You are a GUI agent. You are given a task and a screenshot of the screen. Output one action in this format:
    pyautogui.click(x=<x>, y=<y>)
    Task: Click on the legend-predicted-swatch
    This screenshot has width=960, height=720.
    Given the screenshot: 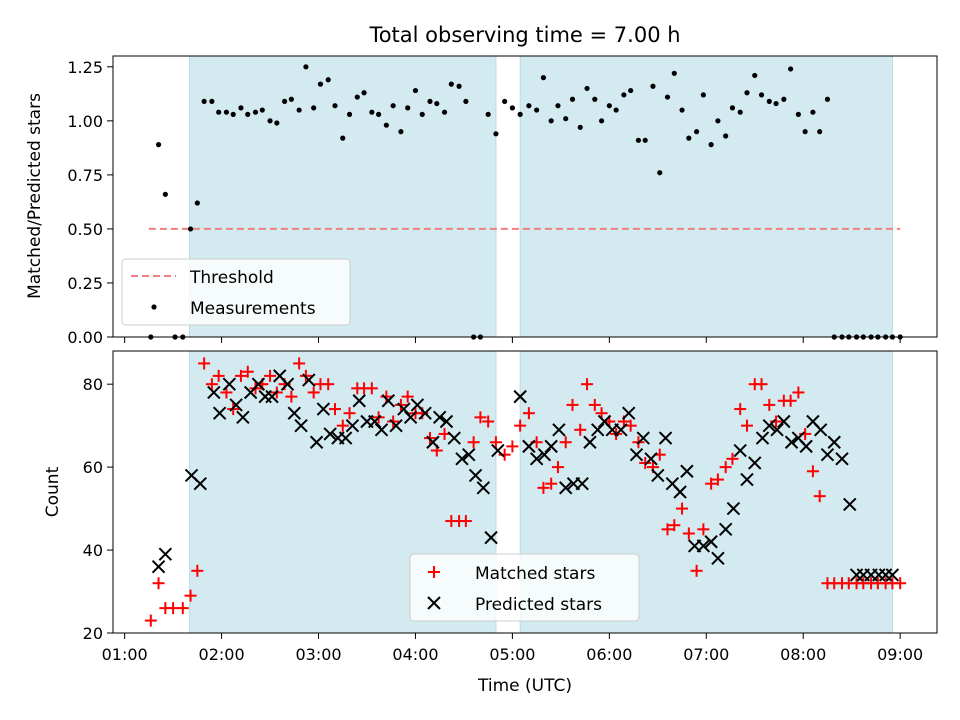 What is the action you would take?
    pyautogui.click(x=434, y=603)
    